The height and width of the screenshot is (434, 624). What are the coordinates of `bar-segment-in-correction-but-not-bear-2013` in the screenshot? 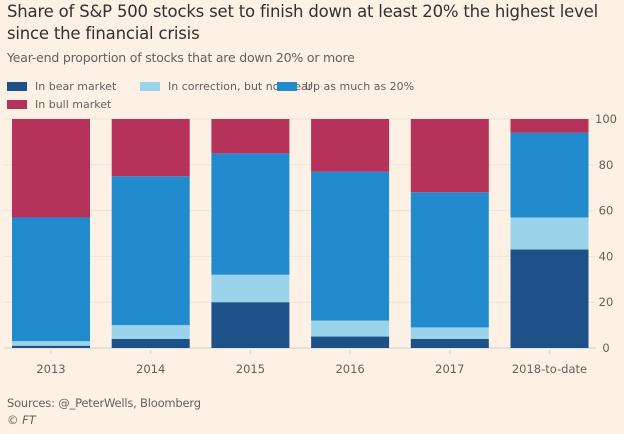 It's located at (51, 343).